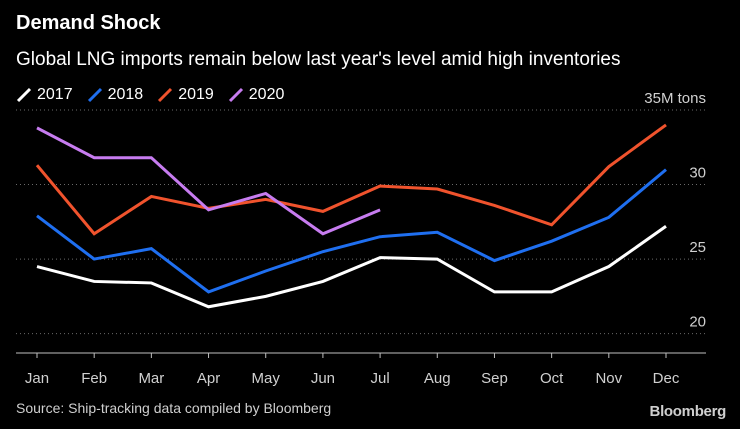 This screenshot has width=740, height=429. I want to click on x-tick-label: Sep, so click(494, 378).